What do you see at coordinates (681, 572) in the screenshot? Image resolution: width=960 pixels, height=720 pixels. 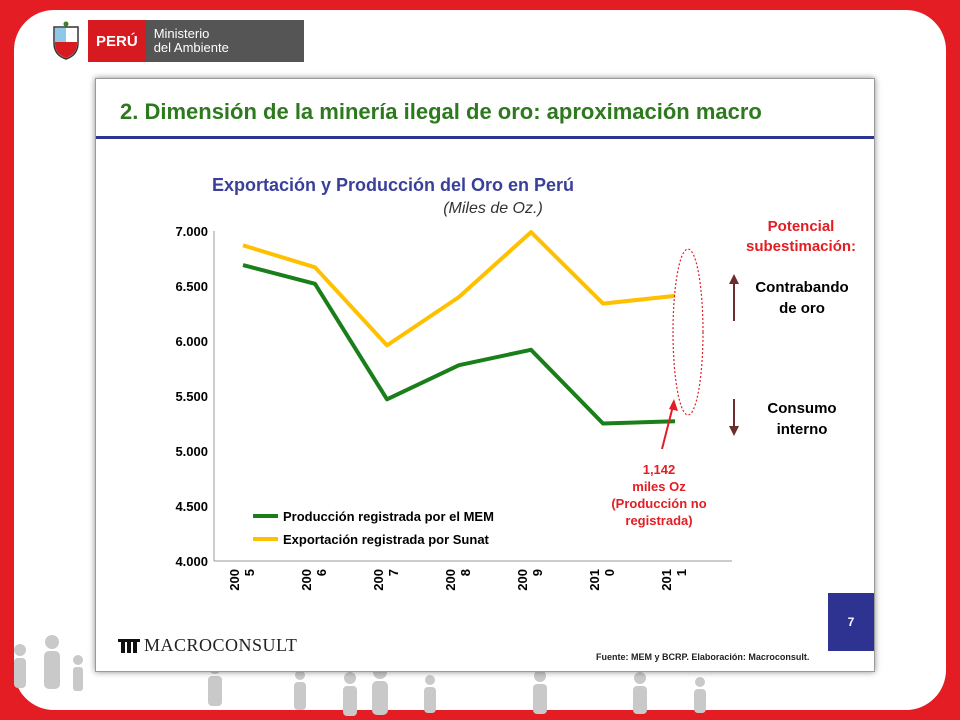 I see `x-tick-label: 1` at bounding box center [681, 572].